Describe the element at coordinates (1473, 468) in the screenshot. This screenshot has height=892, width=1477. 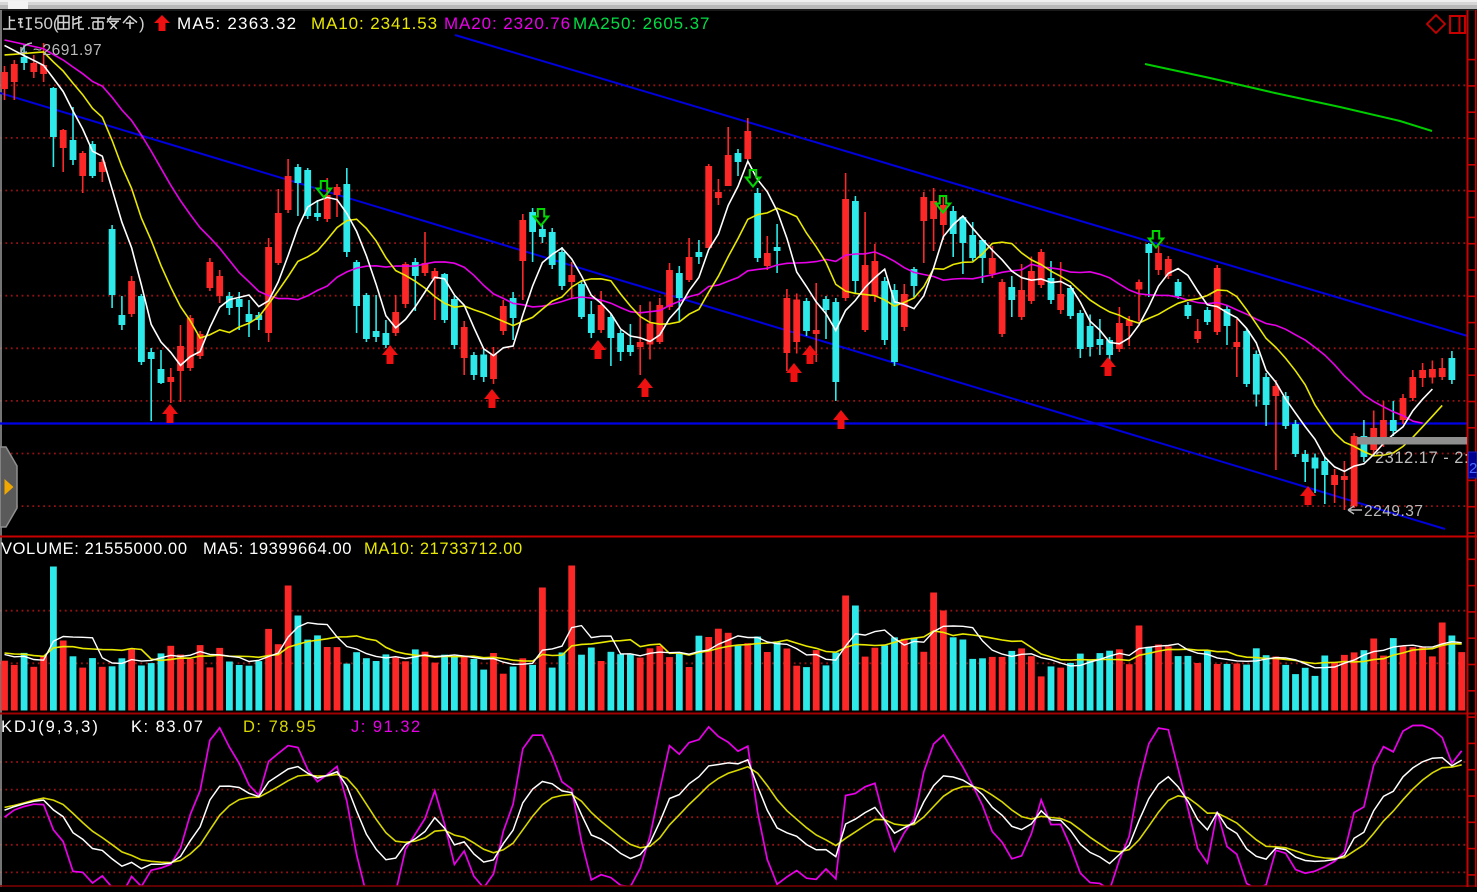
I see `svg-text: 2` at that location.